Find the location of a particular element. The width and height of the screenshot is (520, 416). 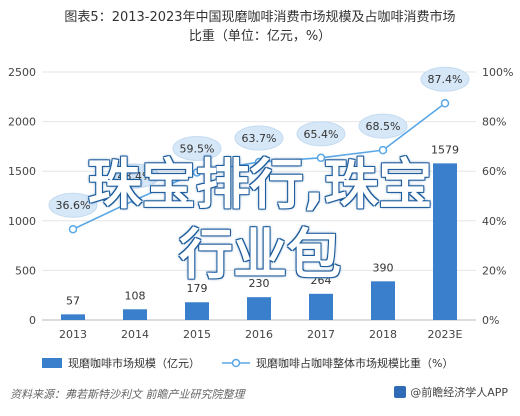

line-data-label: 48.4% is located at coordinates (135, 176).